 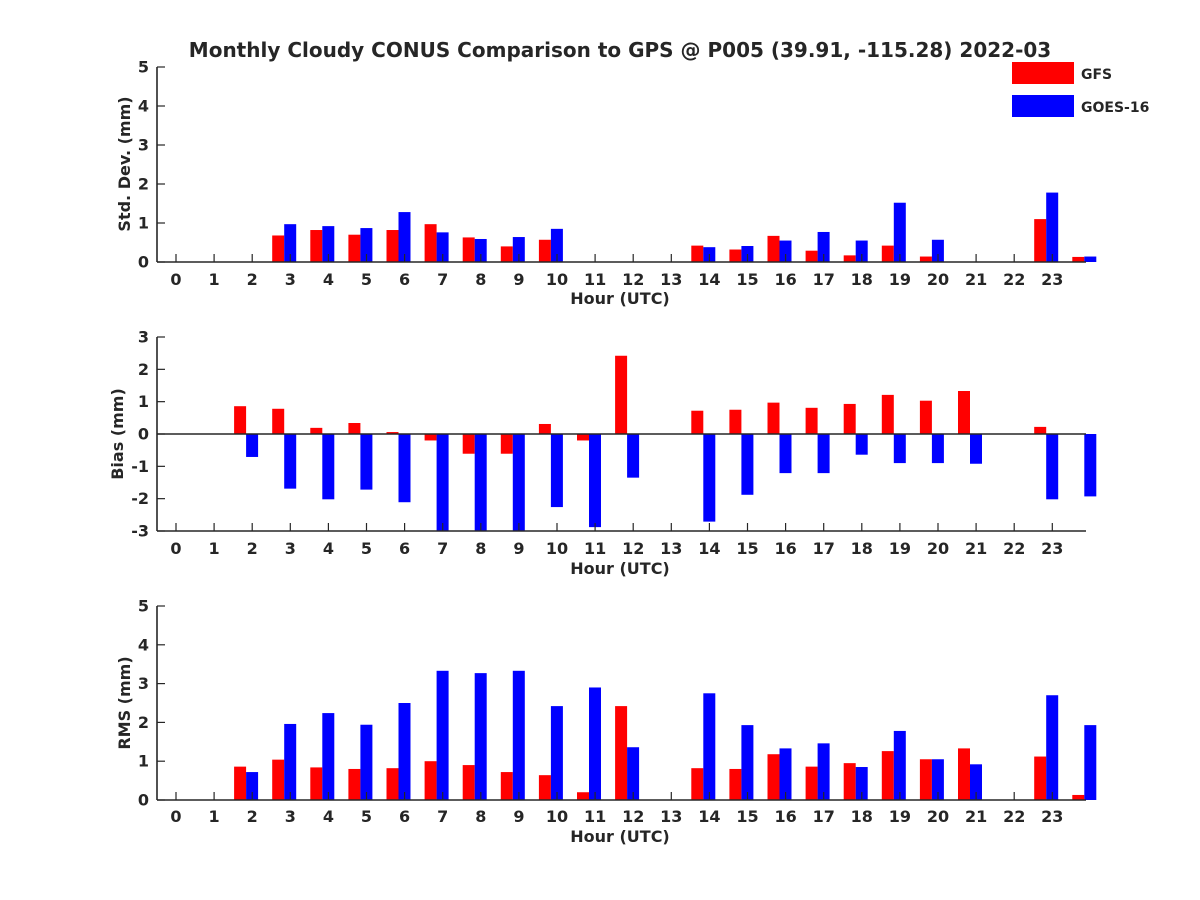 What do you see at coordinates (143, 145) in the screenshot?
I see `std-dev-y-tick-label: 3` at bounding box center [143, 145].